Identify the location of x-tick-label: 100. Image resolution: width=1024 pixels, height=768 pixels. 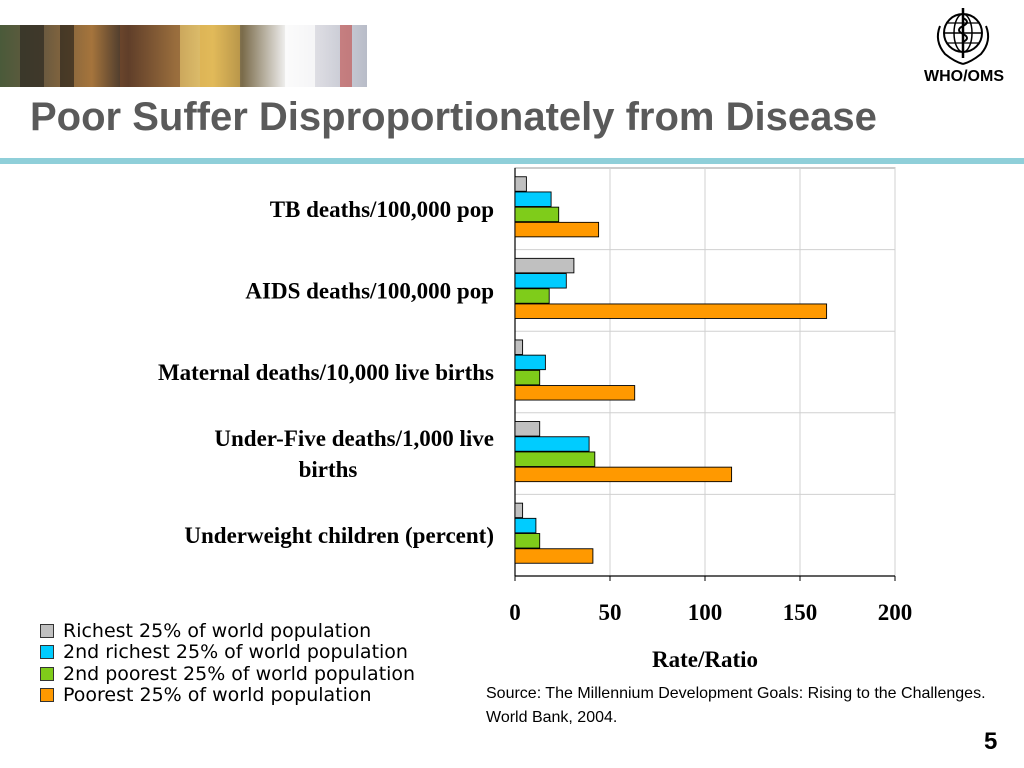
(705, 612).